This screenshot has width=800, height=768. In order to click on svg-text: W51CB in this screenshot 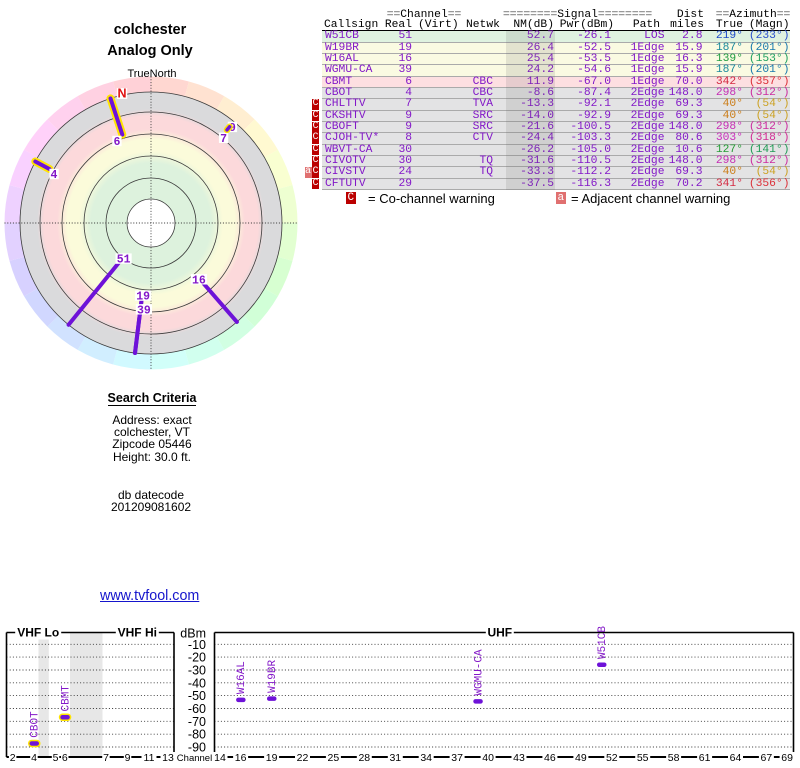, I will do `click(603, 642)`.